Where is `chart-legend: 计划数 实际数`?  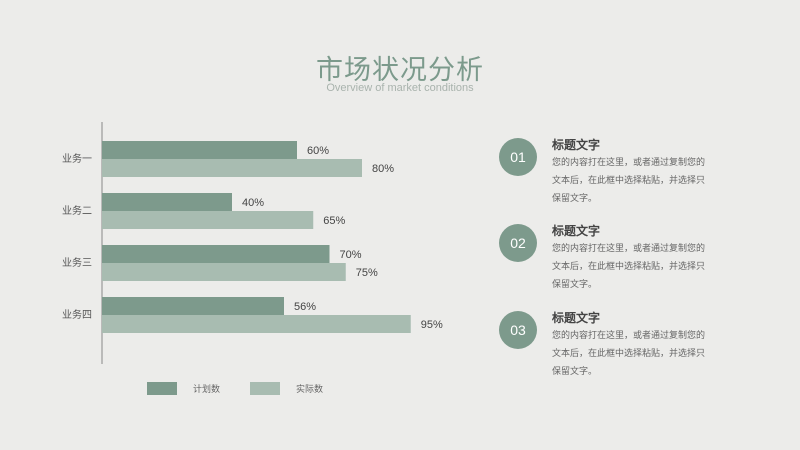
chart-legend: 计划数 实际数 is located at coordinates (250, 388).